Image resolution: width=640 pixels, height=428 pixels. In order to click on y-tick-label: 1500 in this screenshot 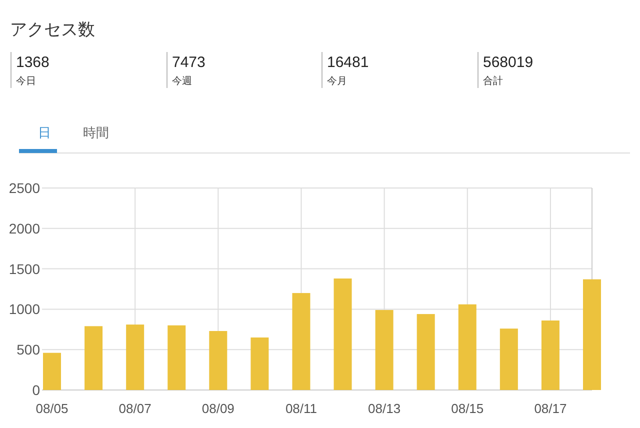, I will do `click(24, 268)`.